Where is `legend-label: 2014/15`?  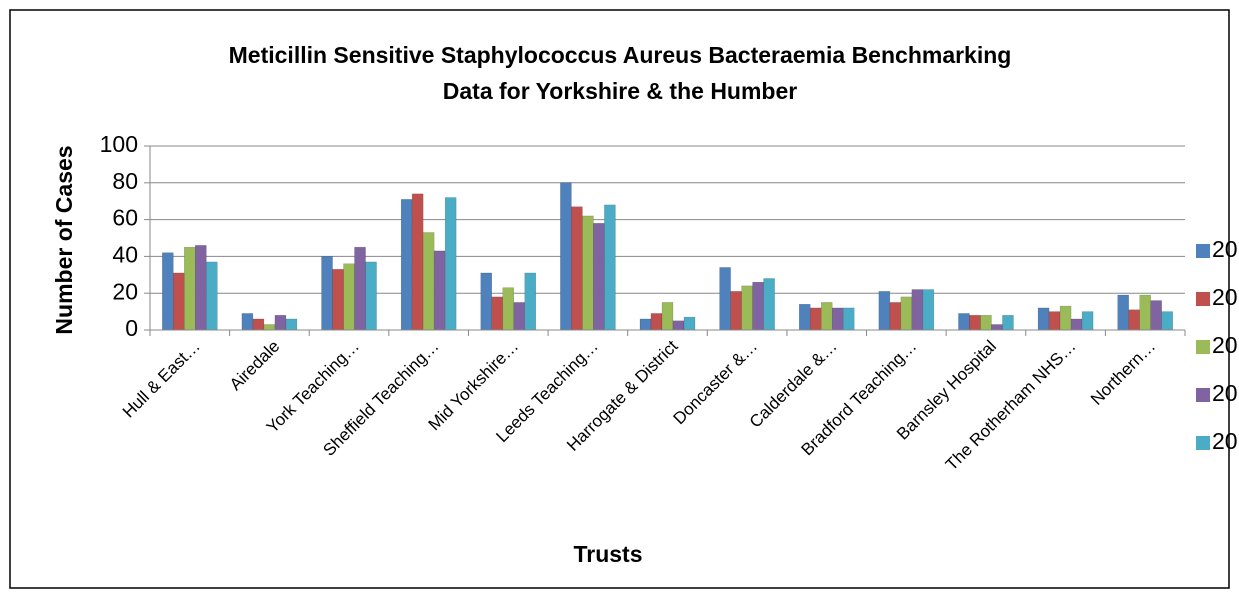 legend-label: 2014/15 is located at coordinates (1225, 393).